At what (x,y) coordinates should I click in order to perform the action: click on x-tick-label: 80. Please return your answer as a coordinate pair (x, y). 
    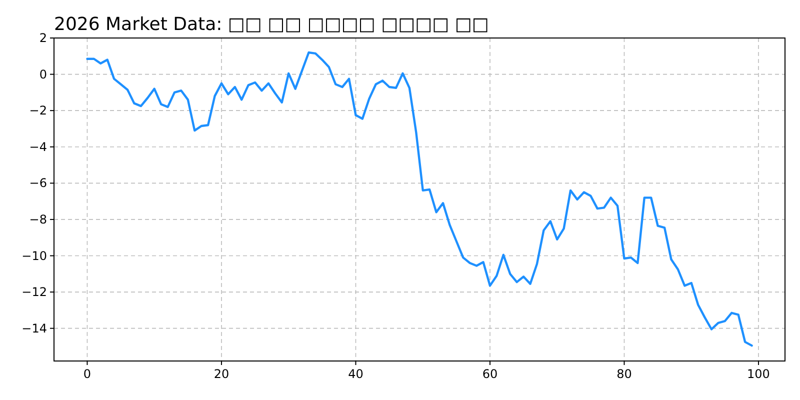
    Looking at the image, I should click on (624, 374).